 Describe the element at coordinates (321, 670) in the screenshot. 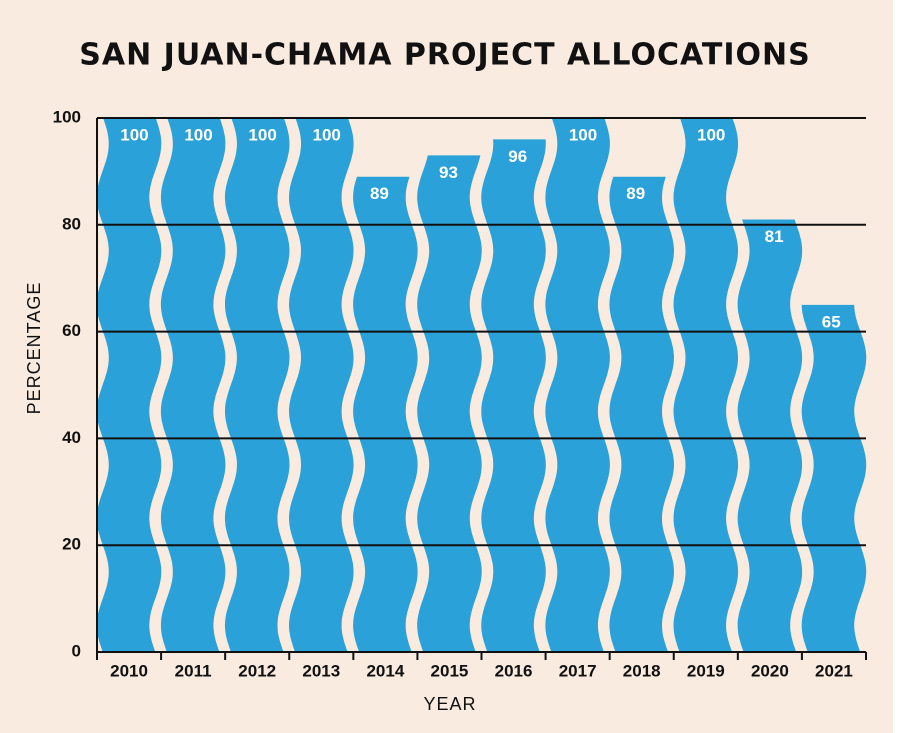

I see `x-tick-label: 2013` at that location.